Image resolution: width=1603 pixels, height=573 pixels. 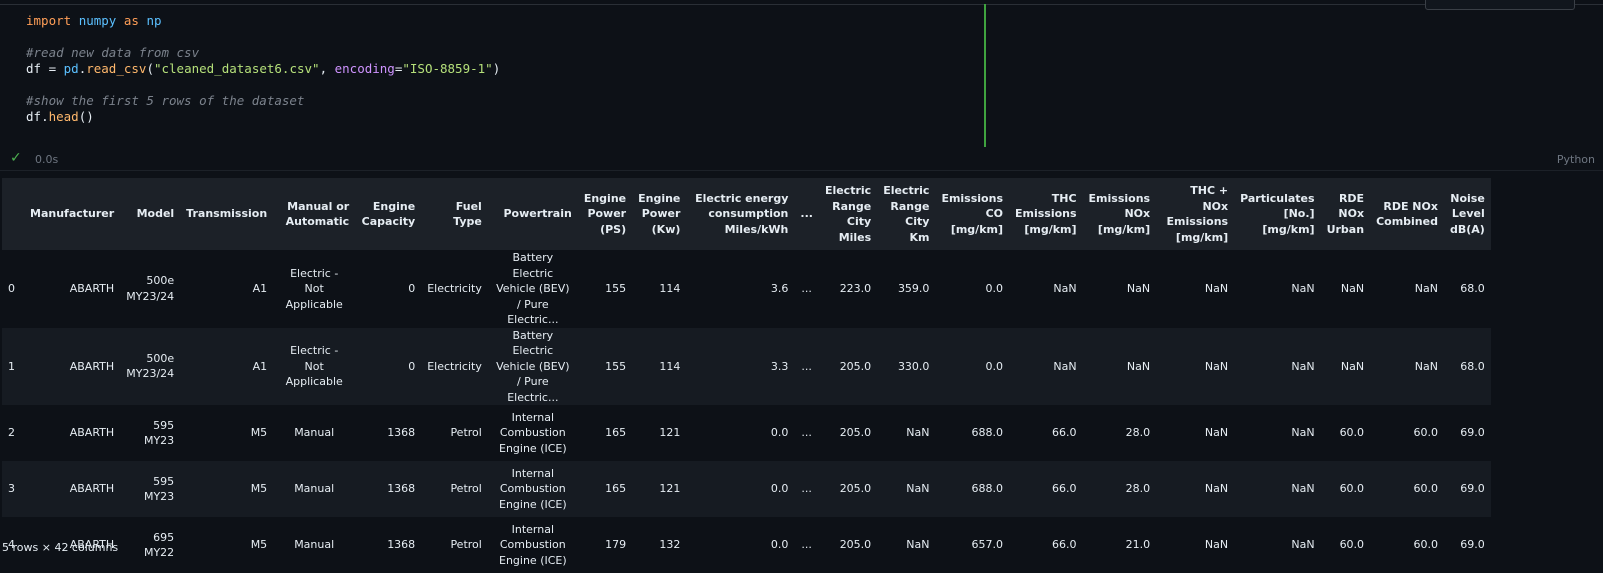 What do you see at coordinates (779, 288) in the screenshot?
I see `table-cell: 3.6` at bounding box center [779, 288].